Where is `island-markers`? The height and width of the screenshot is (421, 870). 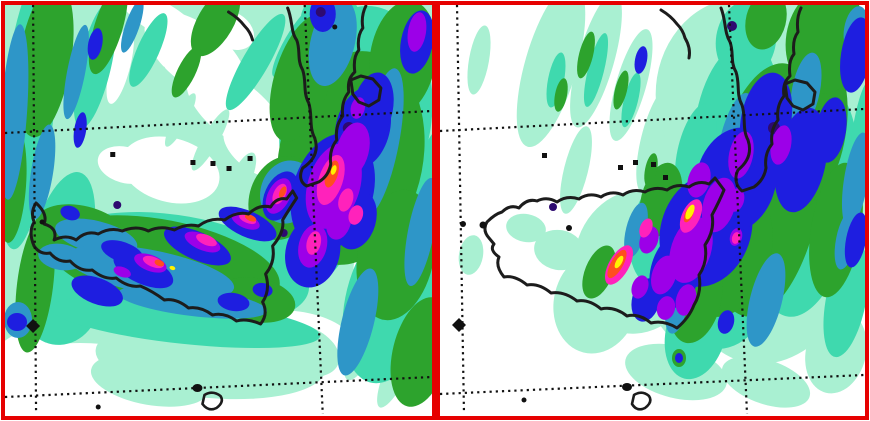
island-markers is located at coordinates (560, 278).